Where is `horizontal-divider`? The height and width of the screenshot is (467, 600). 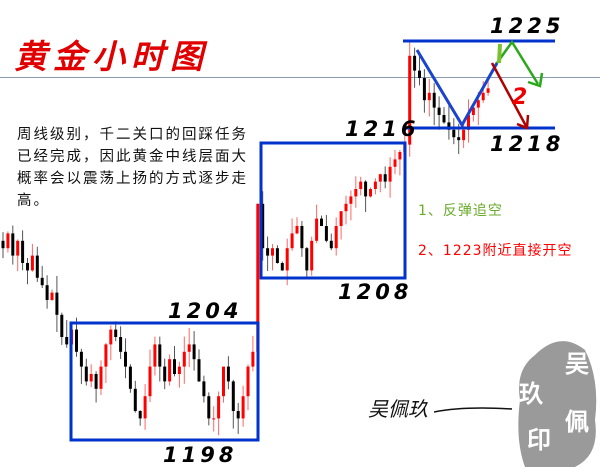 horizontal-divider is located at coordinates (300, 77).